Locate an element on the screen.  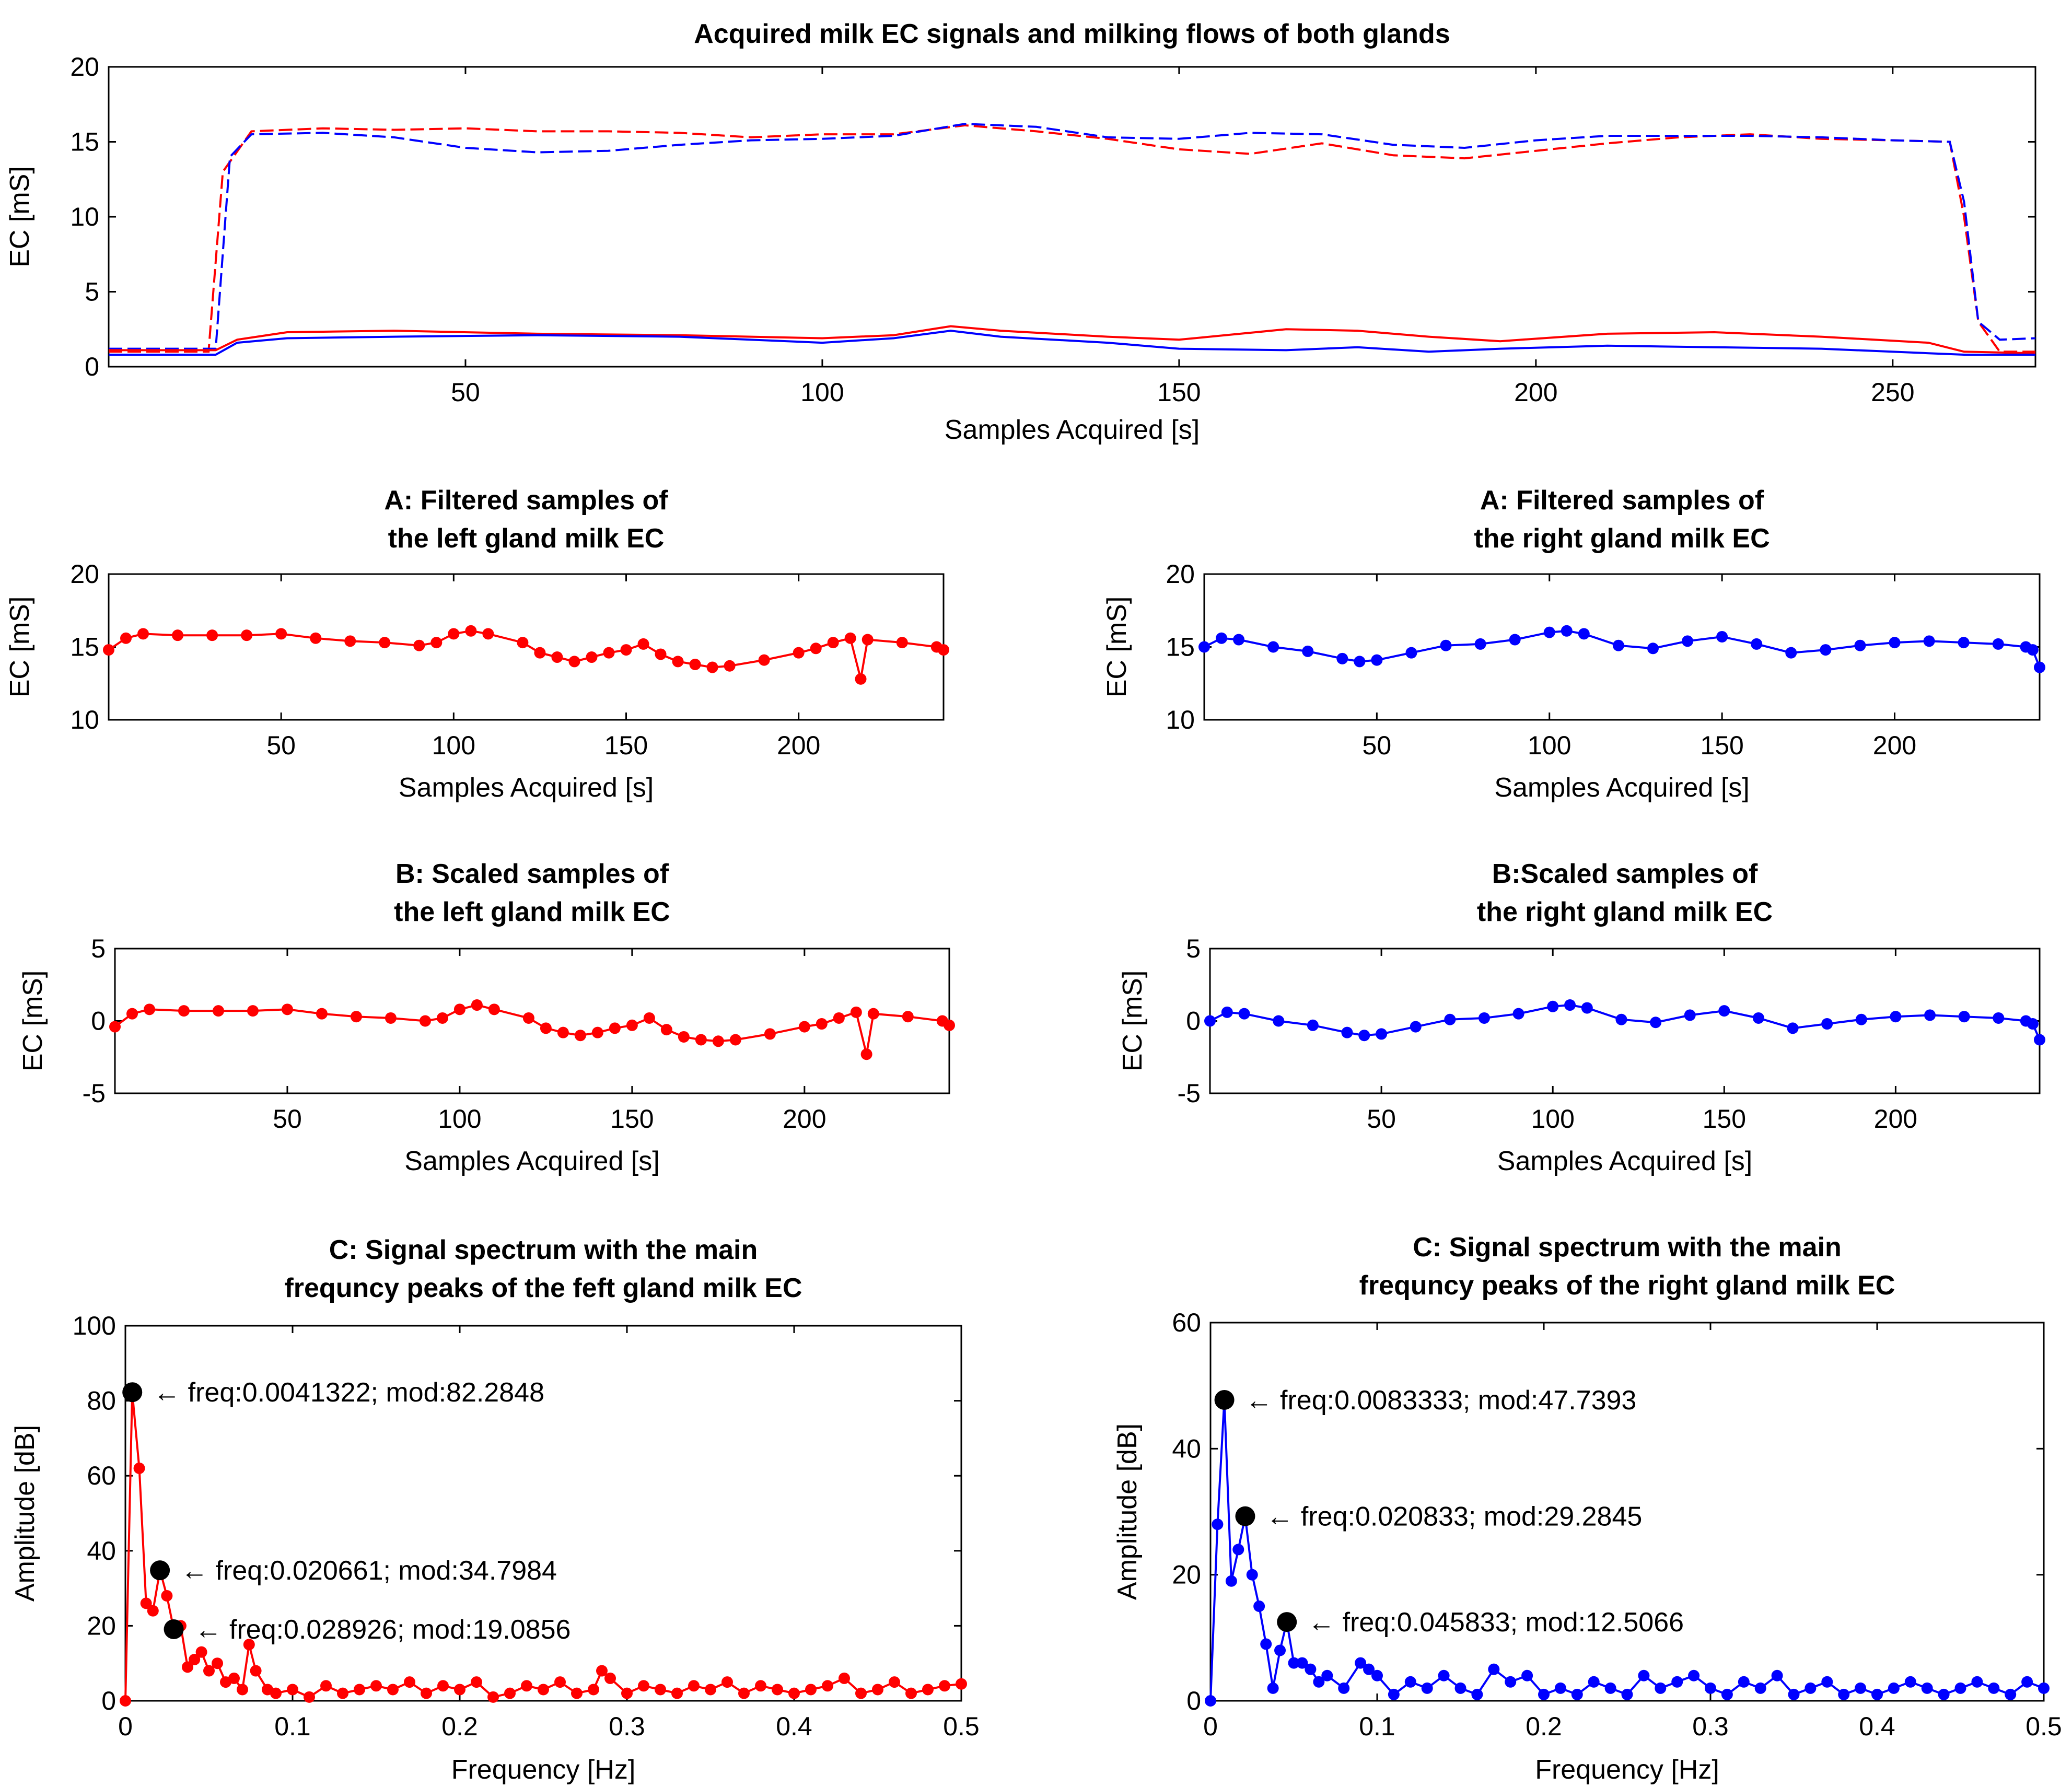
chart-main-ylabel: EC [mS] is located at coordinates (20, 217).